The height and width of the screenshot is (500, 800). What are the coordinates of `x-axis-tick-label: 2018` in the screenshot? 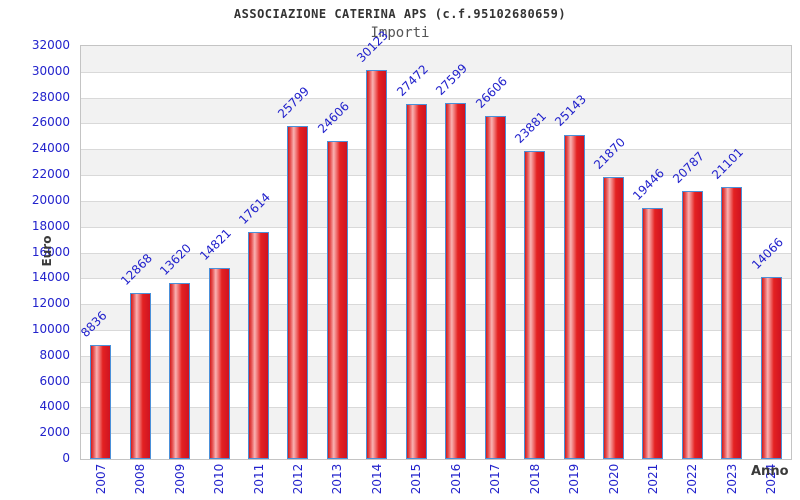 It's located at (534, 479).